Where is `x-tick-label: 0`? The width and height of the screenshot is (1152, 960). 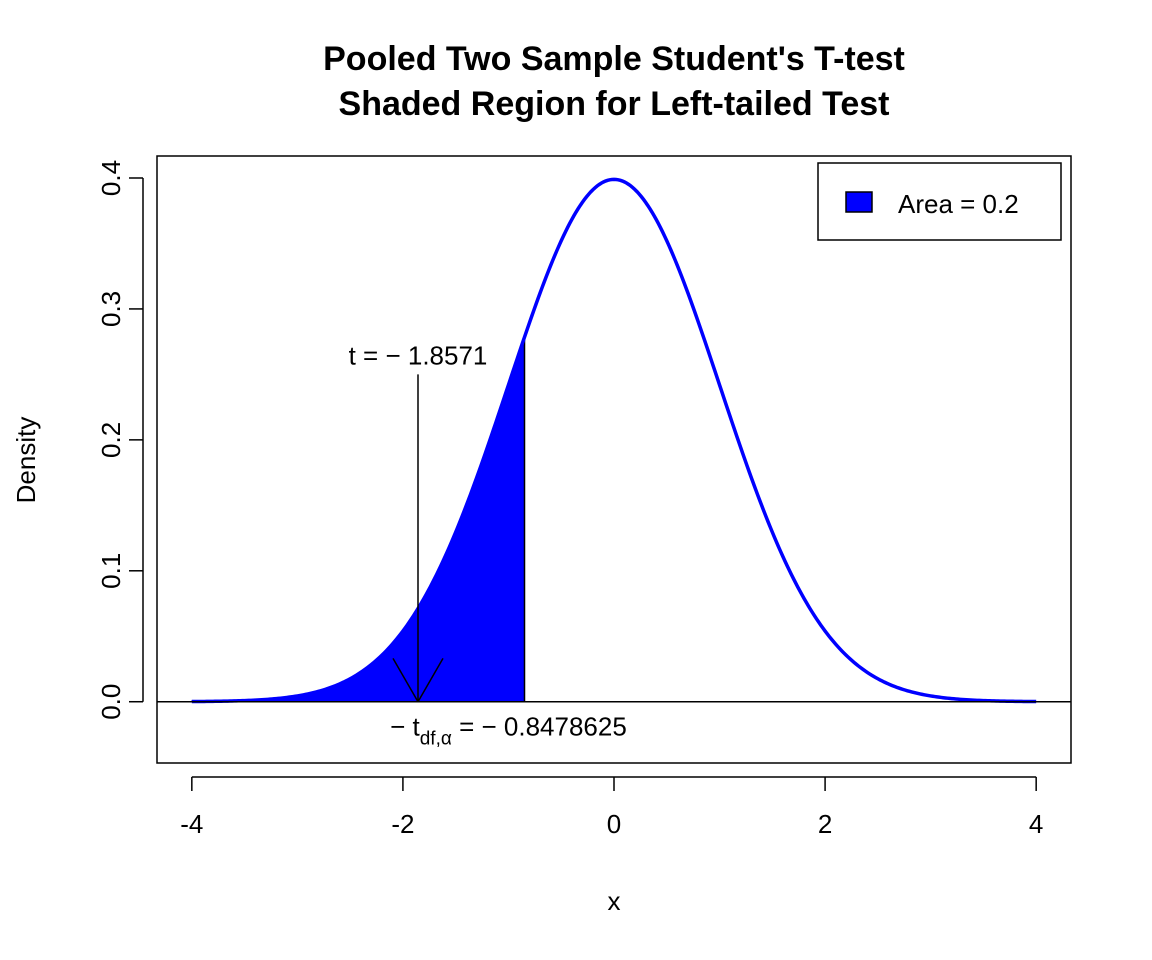 x-tick-label: 0 is located at coordinates (614, 824).